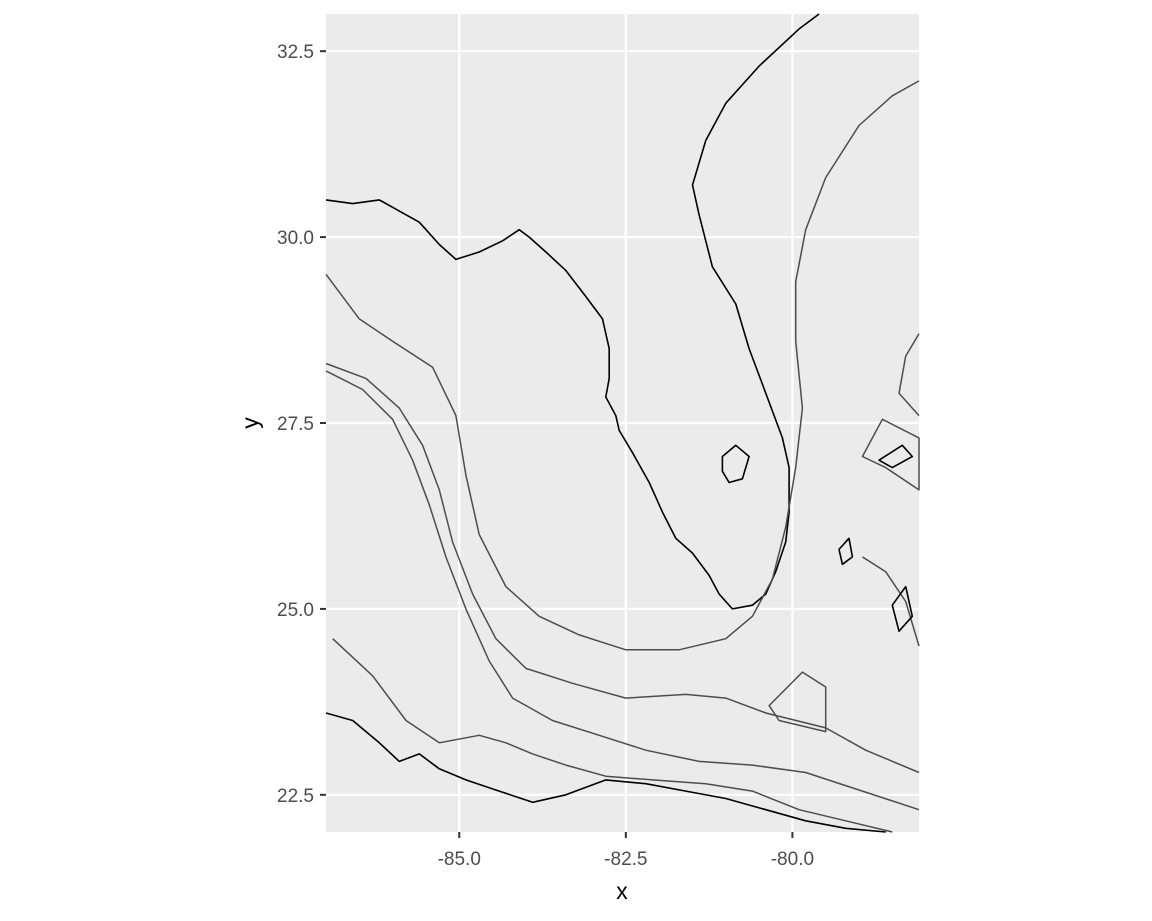 This screenshot has height=921, width=1152. What do you see at coordinates (295, 238) in the screenshot?
I see `y-tick-label: 30.0` at bounding box center [295, 238].